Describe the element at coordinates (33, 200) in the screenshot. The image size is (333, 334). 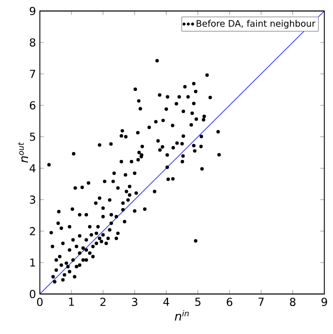
I see `y-tick-label: 3` at that location.